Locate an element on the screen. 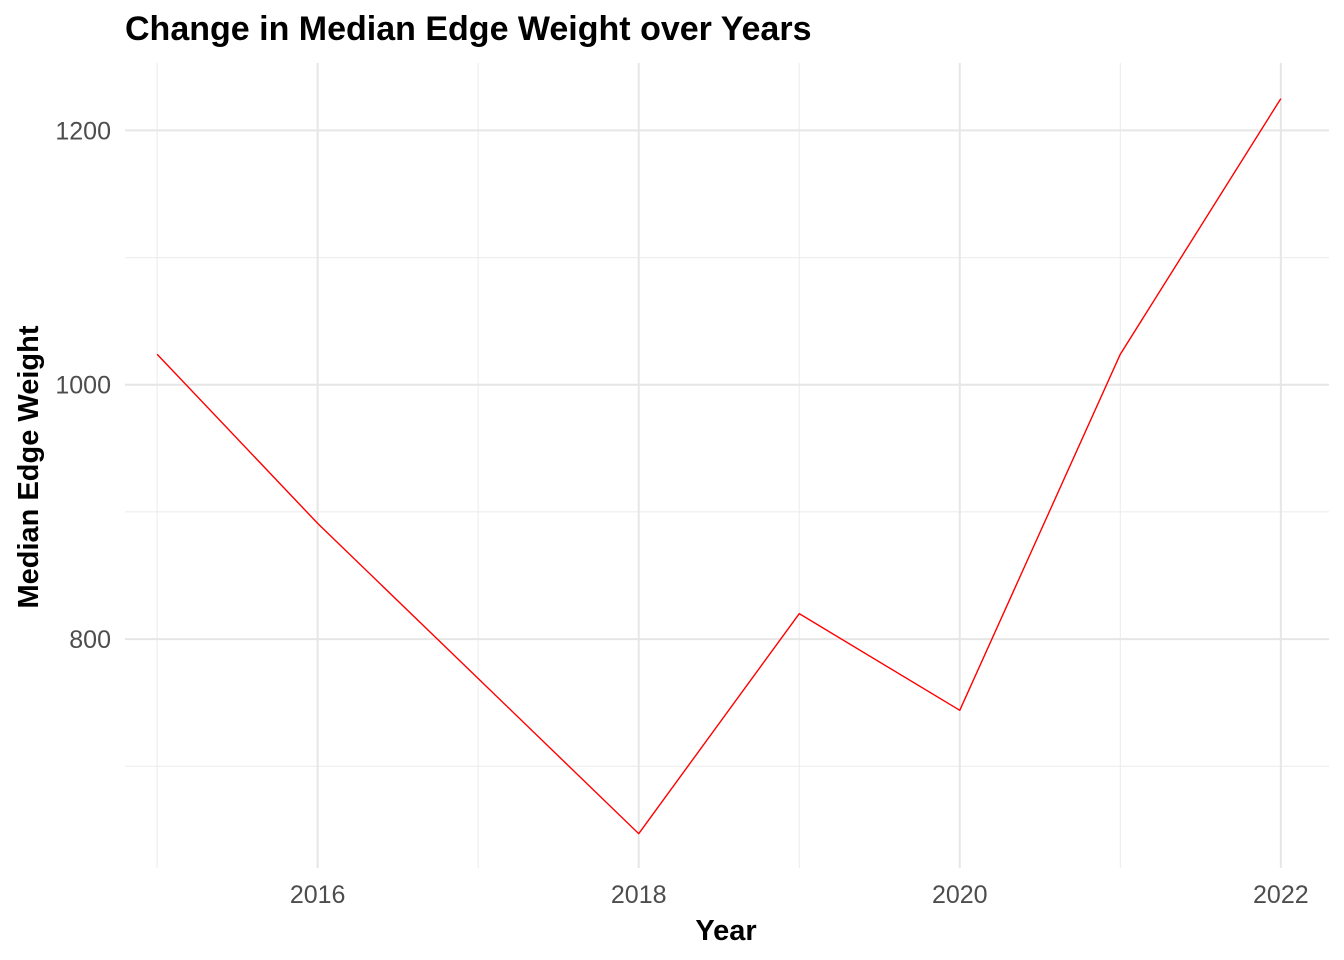 This screenshot has height=960, width=1344. chart-title: Change in Median Edge Weight over Years is located at coordinates (468, 29).